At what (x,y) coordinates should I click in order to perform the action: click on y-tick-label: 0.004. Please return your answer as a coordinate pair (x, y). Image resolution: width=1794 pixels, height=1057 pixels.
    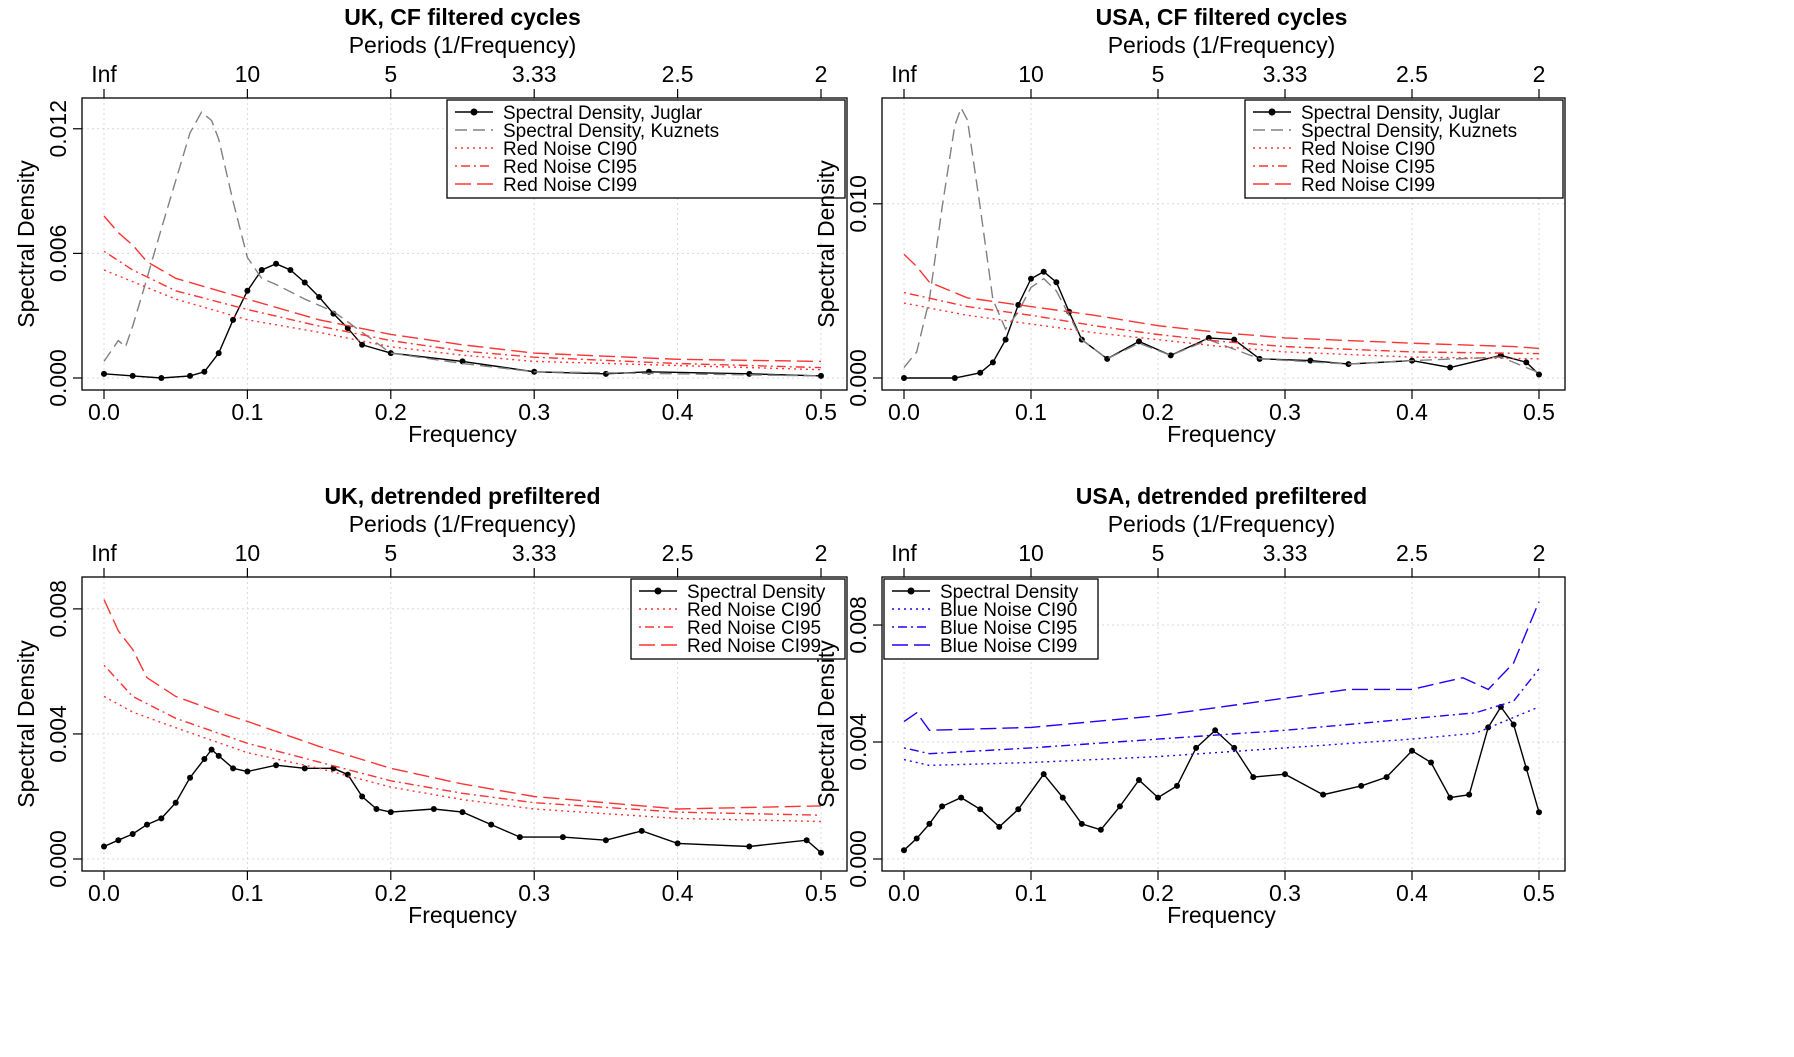
    Looking at the image, I should click on (58, 734).